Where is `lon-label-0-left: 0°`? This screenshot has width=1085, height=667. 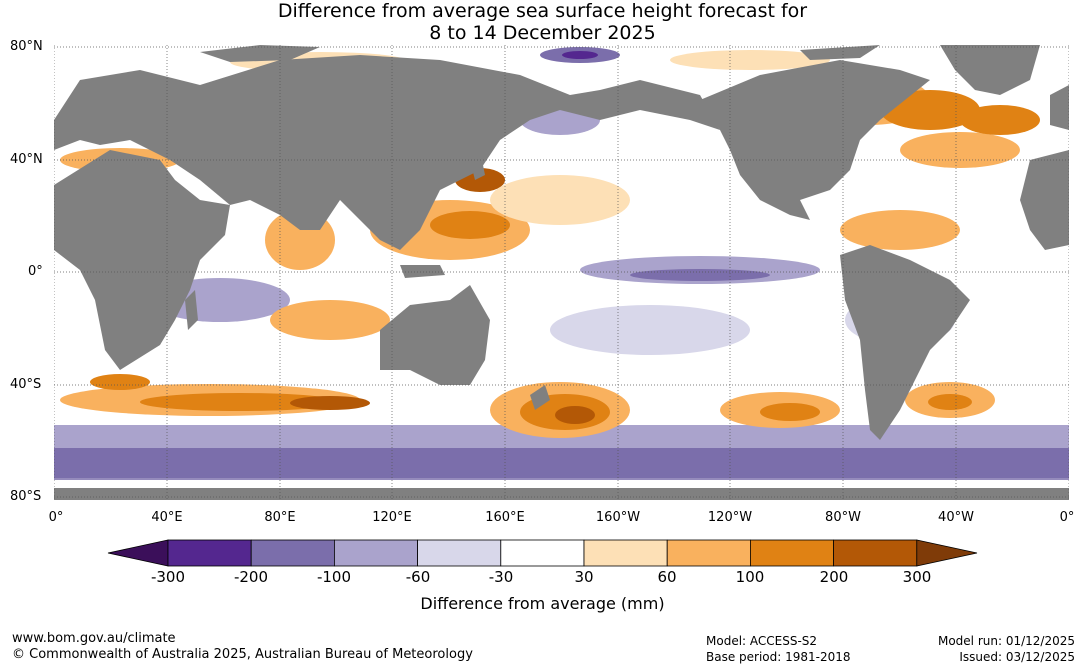
lon-label-0-left: 0° is located at coordinates (56, 517).